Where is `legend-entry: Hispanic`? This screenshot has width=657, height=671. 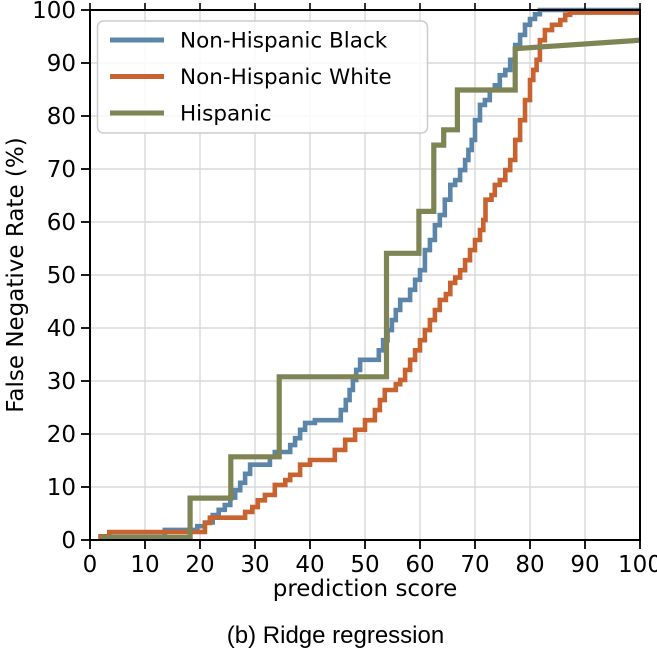 legend-entry: Hispanic is located at coordinates (191, 114).